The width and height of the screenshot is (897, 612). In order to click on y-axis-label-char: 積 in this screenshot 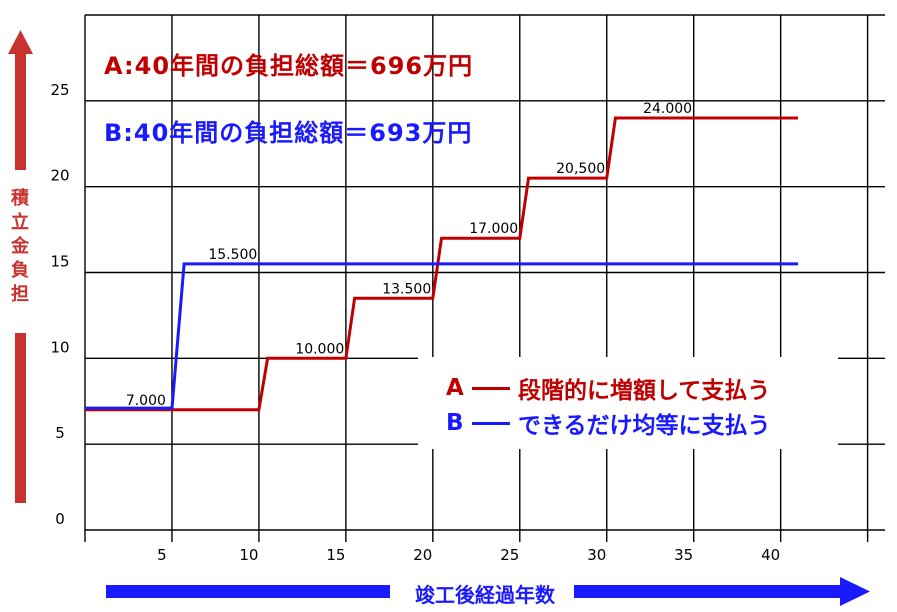, I will do `click(20, 198)`.